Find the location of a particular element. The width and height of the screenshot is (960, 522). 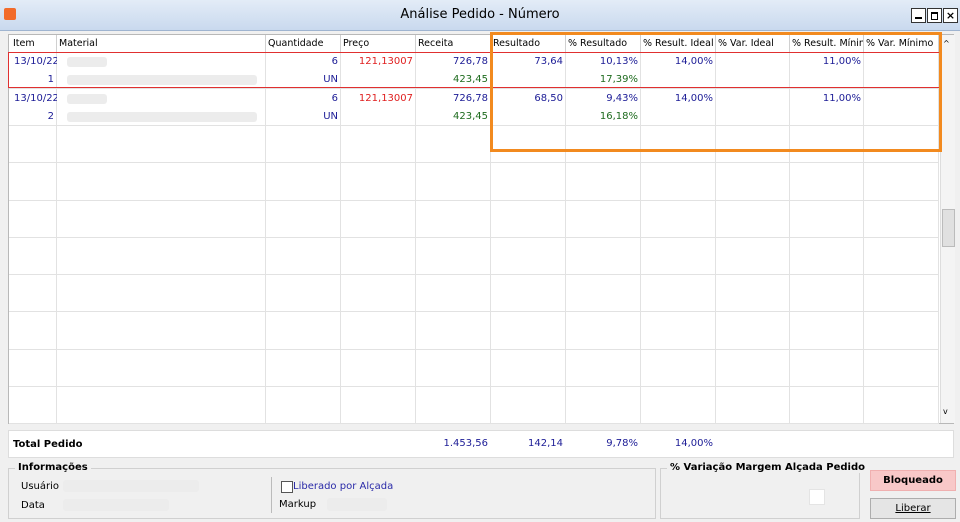

variation-group: % Variação Margem Alçada Pedido is located at coordinates (764, 490).